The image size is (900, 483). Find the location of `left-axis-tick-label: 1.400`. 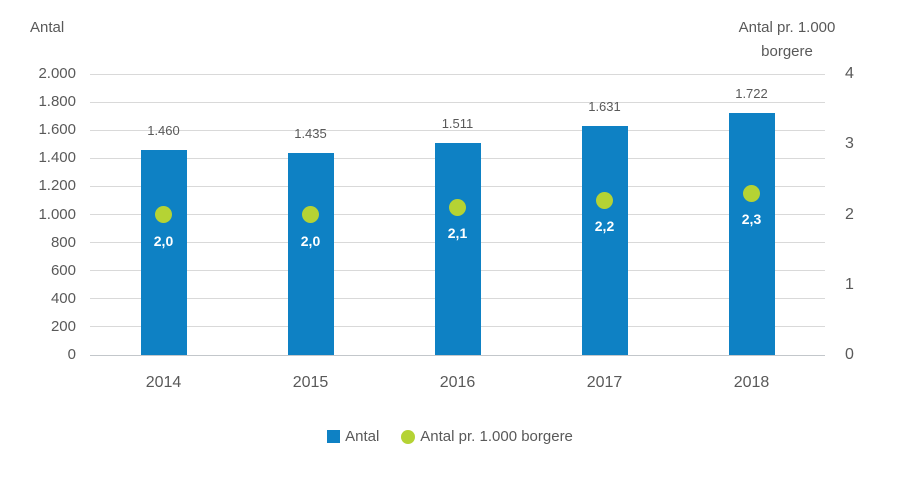

left-axis-tick-label: 1.400 is located at coordinates (57, 158).